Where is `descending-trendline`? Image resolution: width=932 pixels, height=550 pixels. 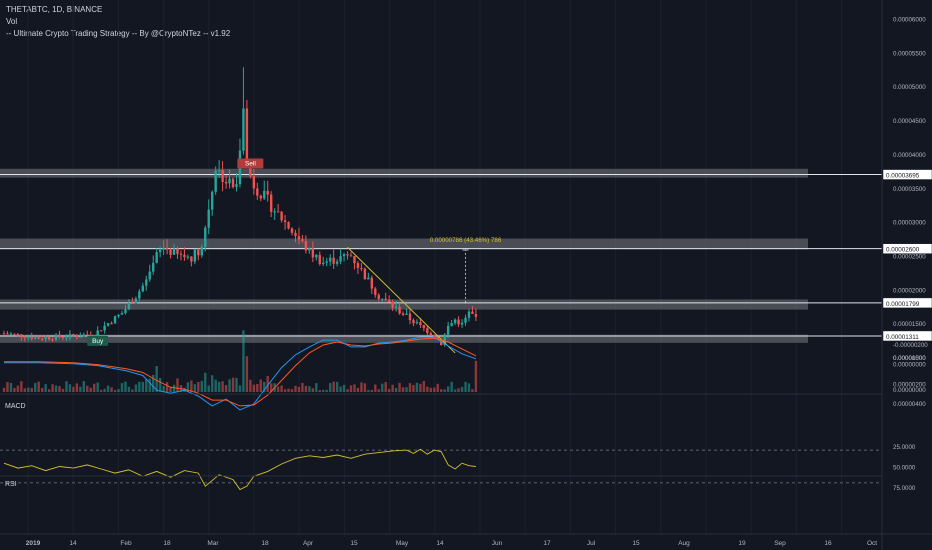
descending-trendline is located at coordinates (401, 300).